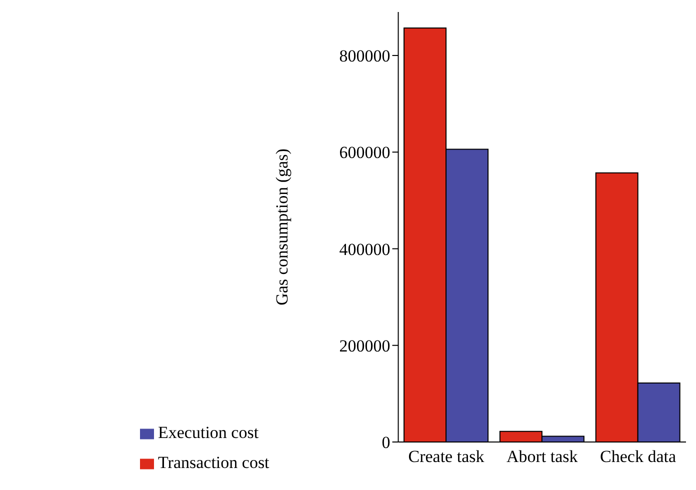  I want to click on y-tick-label: 800000, so click(364, 56).